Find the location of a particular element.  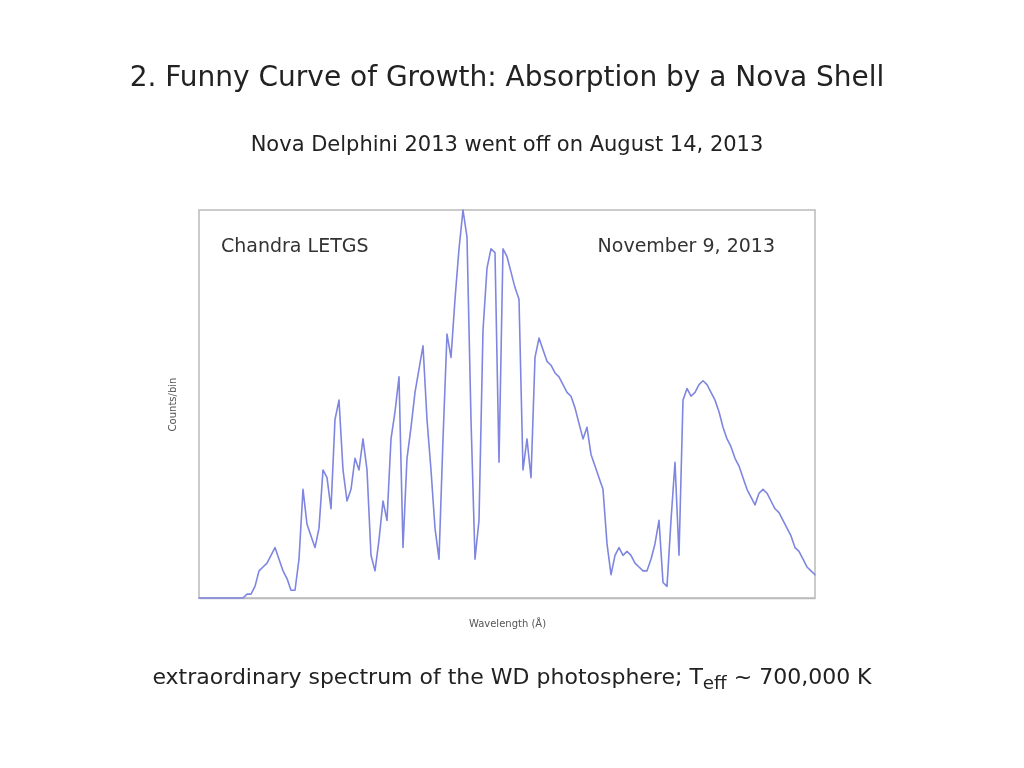

annotation: November 9, 2013 is located at coordinates (686, 245).